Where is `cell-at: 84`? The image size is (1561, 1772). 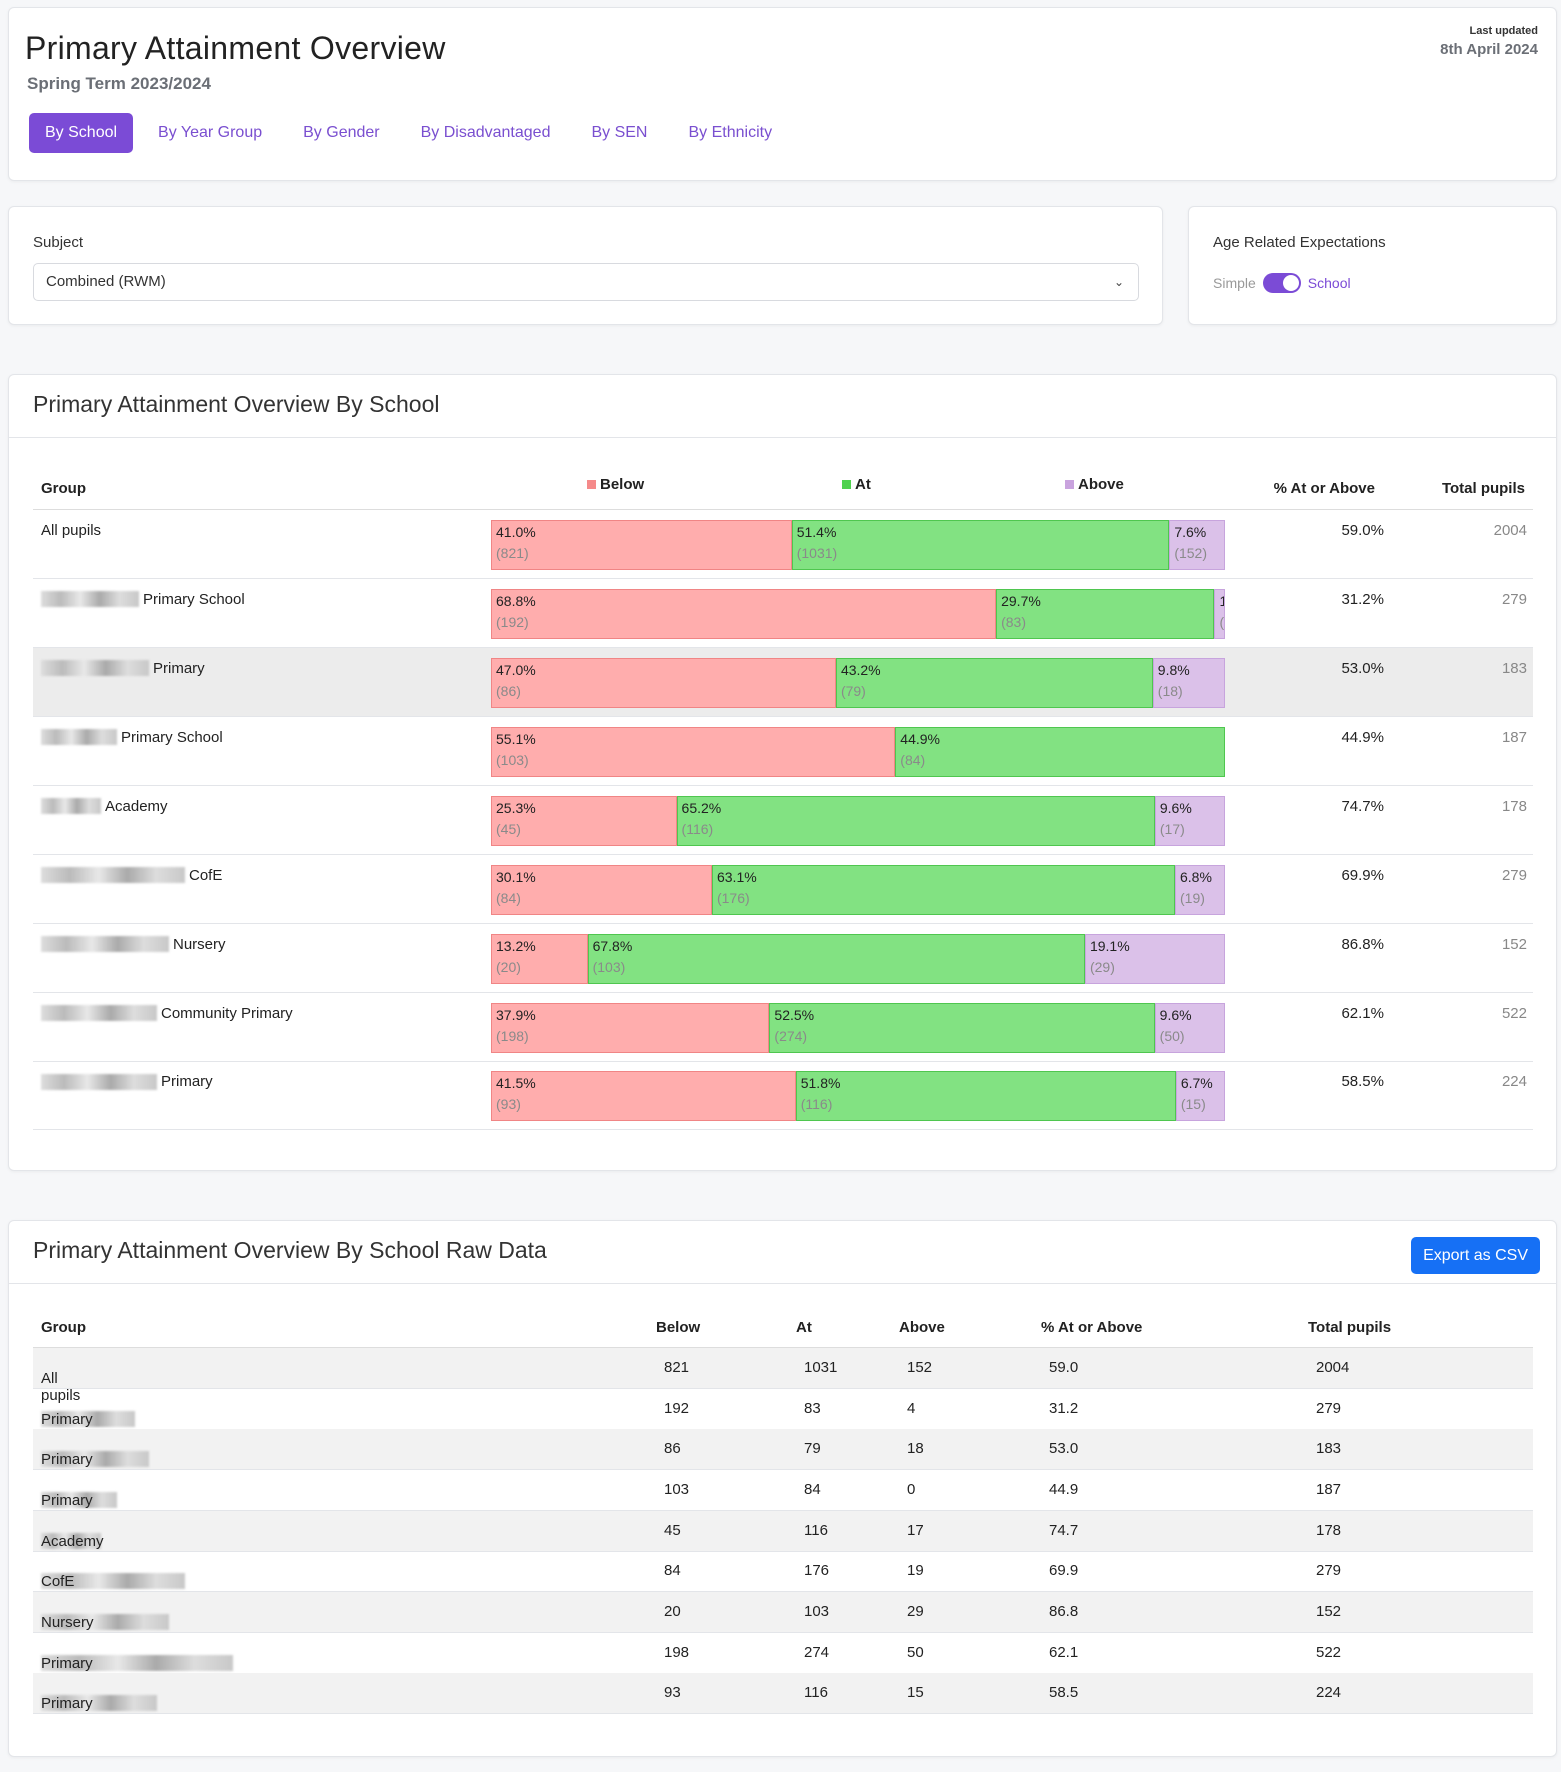
cell-at: 84 is located at coordinates (812, 1490).